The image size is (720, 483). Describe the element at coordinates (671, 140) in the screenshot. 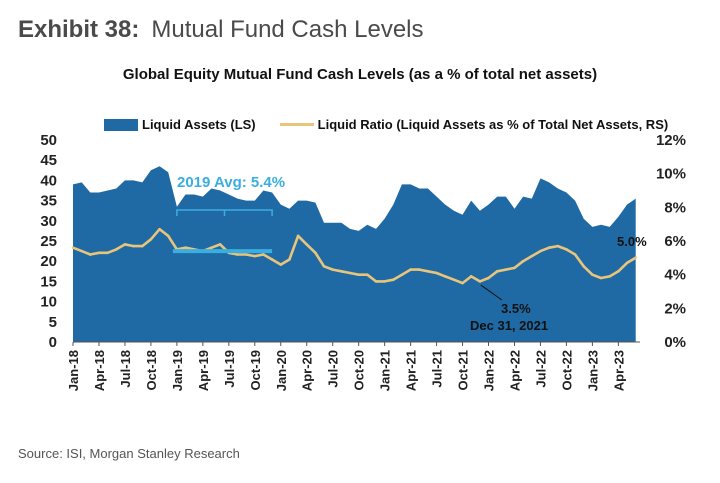

I see `y-right-tick-label: 12%` at that location.